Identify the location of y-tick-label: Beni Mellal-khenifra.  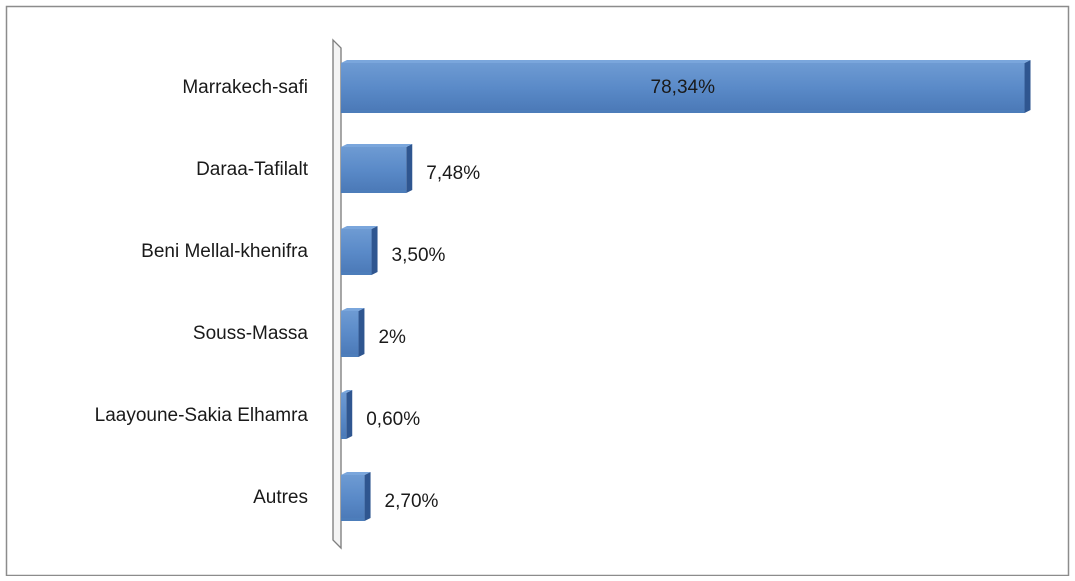
(224, 251).